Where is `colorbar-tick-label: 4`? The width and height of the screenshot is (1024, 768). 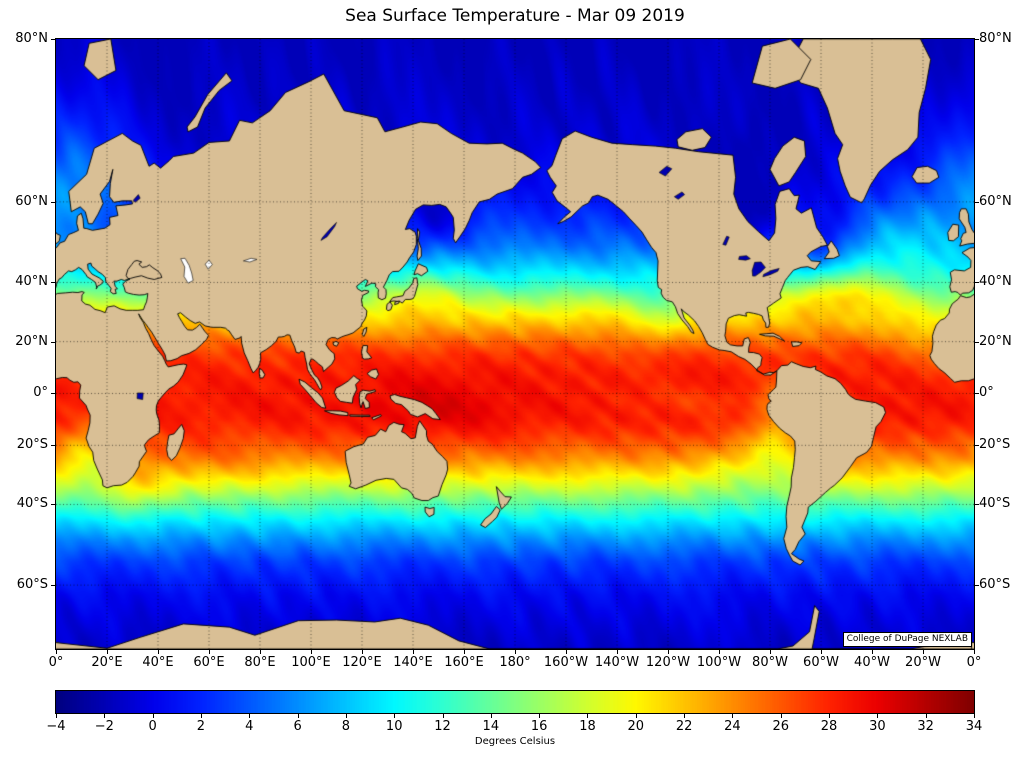 colorbar-tick-label: 4 is located at coordinates (249, 726).